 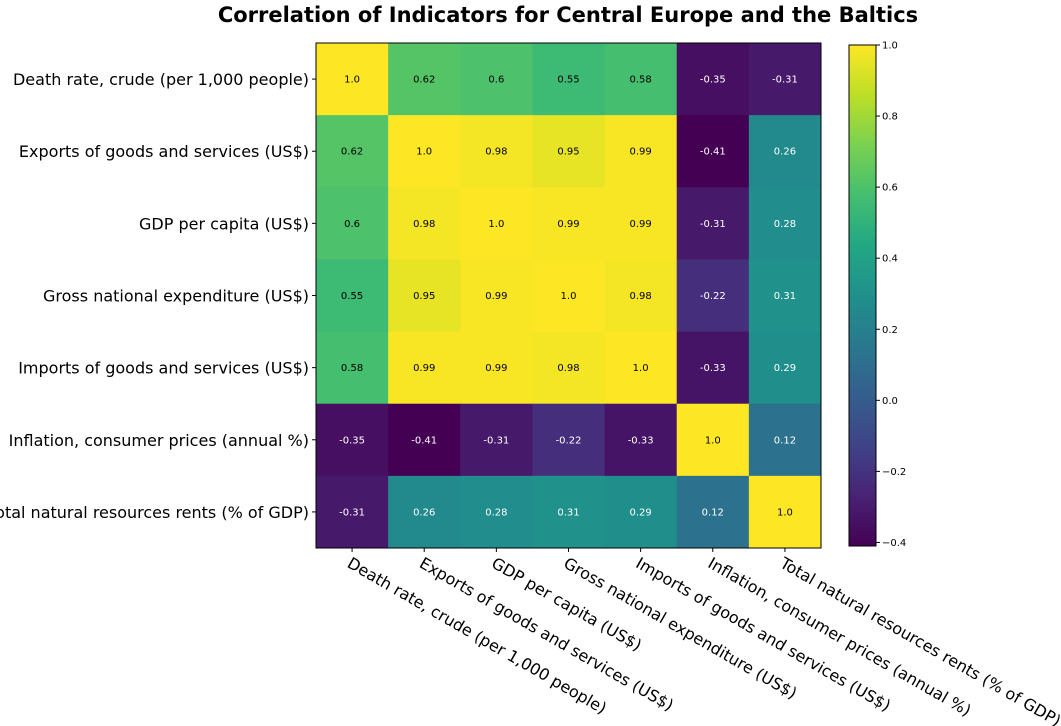 I want to click on cell-value-label: 0.6, so click(x=496, y=80).